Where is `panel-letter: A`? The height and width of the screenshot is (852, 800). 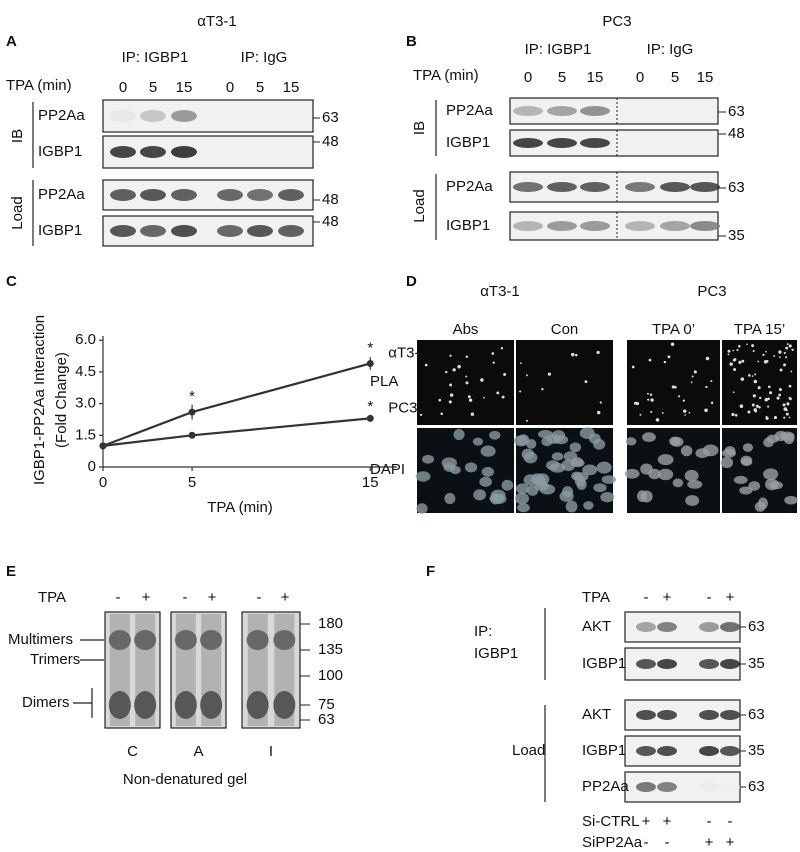
panel-letter: A is located at coordinates (11, 41).